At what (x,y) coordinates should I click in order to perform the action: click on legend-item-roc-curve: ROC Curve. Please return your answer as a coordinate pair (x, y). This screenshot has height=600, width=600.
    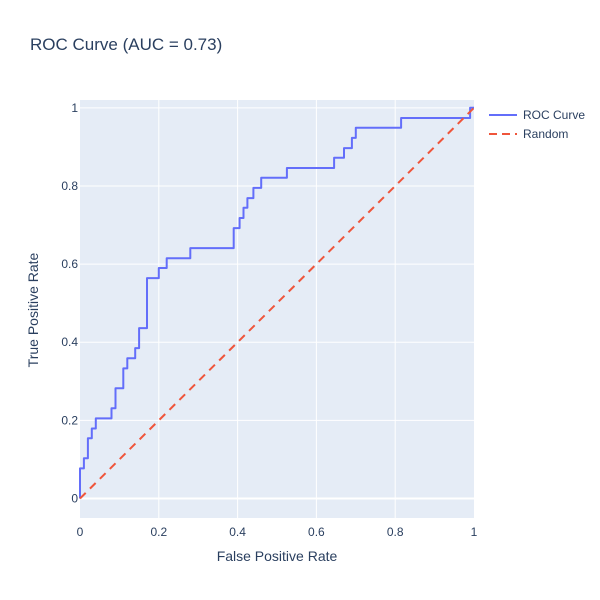
    Looking at the image, I should click on (537, 115).